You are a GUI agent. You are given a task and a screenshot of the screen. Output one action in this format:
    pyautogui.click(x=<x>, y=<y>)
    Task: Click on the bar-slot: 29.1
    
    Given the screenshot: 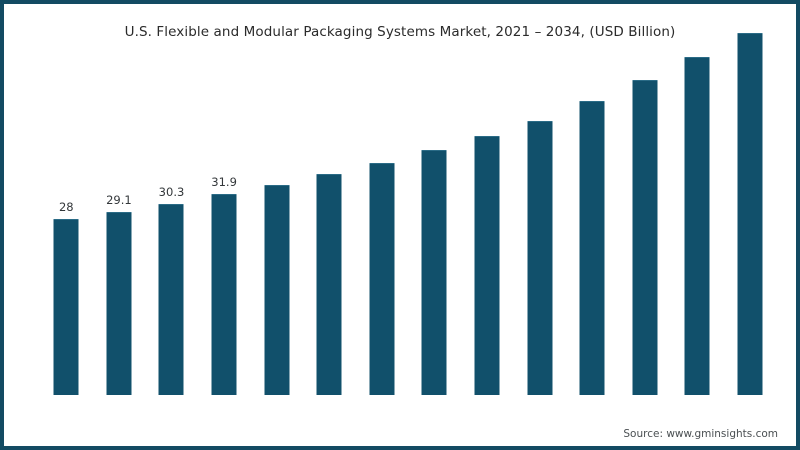 What is the action you would take?
    pyautogui.click(x=119, y=200)
    